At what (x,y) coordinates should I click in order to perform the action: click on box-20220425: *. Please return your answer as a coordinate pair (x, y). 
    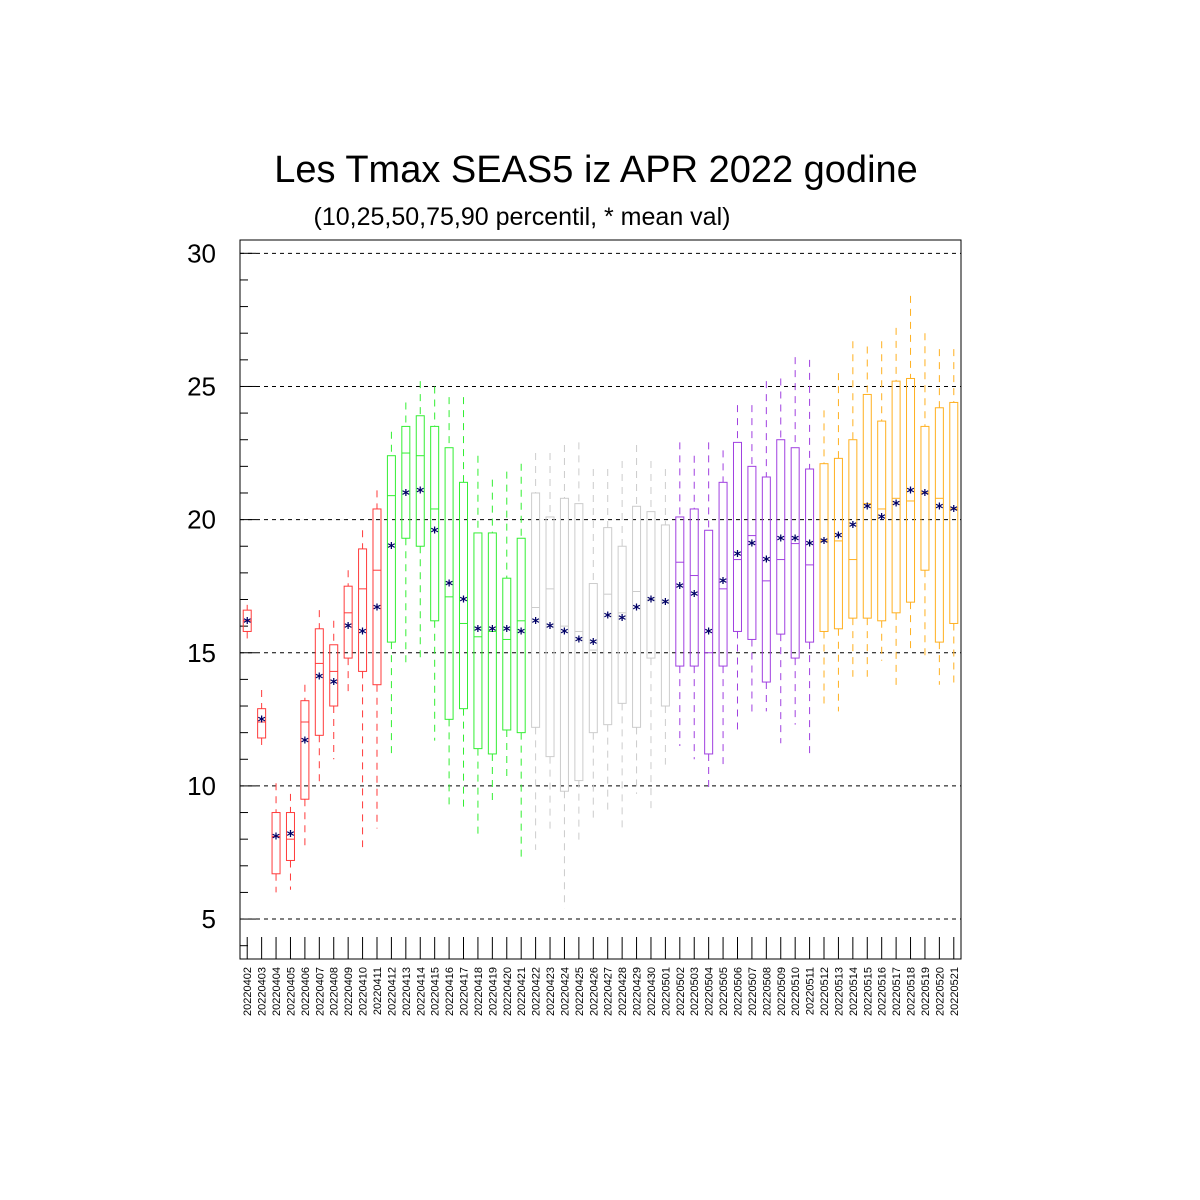
    Looking at the image, I should click on (578, 642).